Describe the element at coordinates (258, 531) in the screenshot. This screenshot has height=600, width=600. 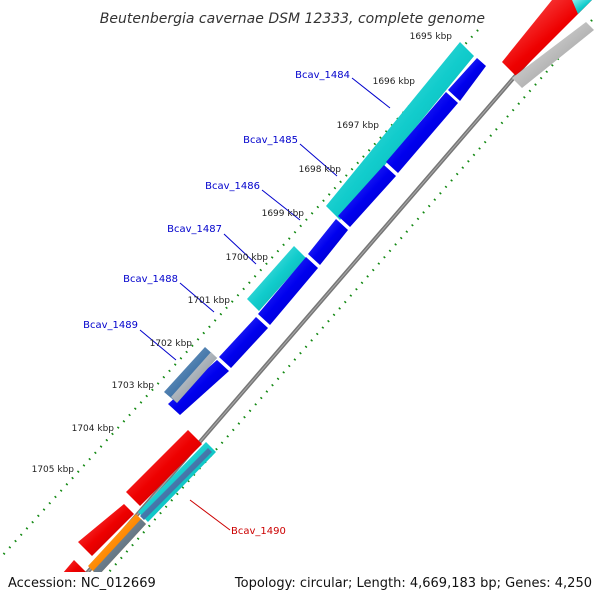
I see `gene-label-bcav-1490: Bcav_1490` at that location.